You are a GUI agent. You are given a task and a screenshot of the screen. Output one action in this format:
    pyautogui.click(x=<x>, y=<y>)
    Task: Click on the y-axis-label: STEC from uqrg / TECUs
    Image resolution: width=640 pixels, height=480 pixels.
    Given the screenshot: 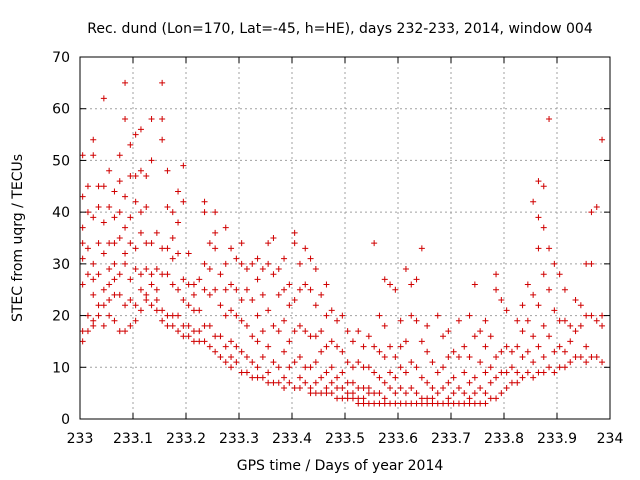 What is the action you would take?
    pyautogui.click(x=18, y=238)
    